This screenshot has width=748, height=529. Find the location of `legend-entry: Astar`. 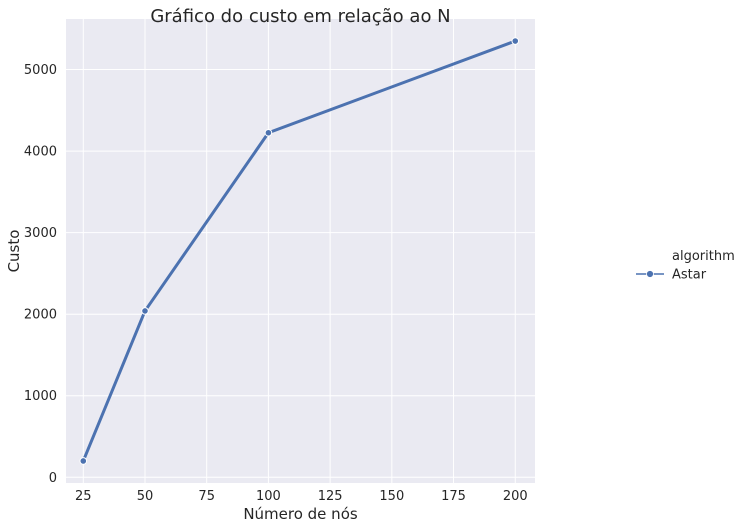

legend-entry: Astar is located at coordinates (671, 275).